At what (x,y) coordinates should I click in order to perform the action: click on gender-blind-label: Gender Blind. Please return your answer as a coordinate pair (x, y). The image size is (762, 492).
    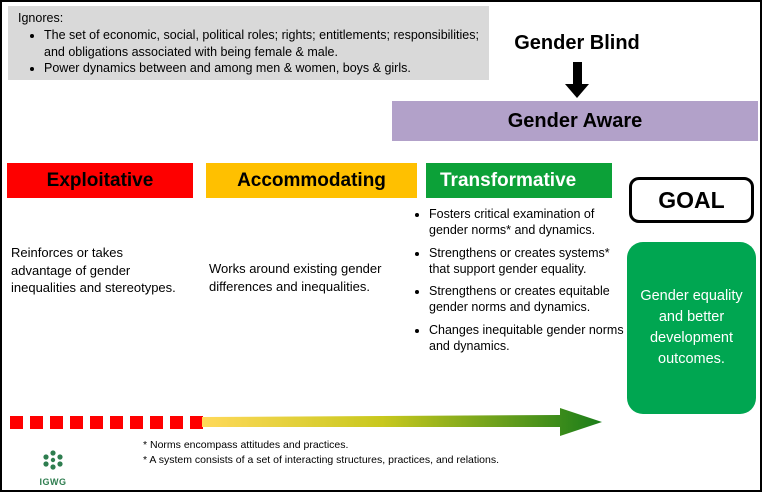
    Looking at the image, I should click on (577, 43).